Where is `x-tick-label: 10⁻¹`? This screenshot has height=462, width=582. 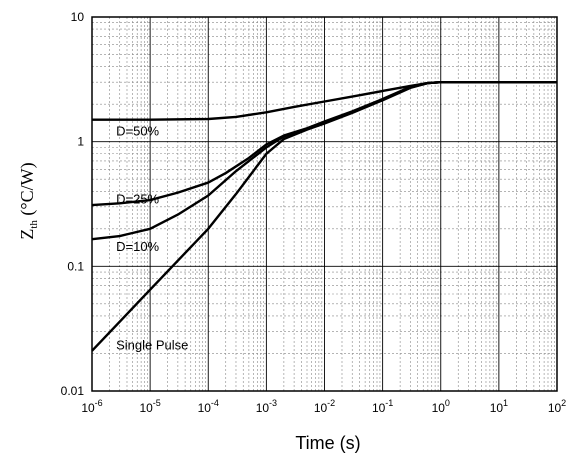
x-tick-label: 10⁻¹ is located at coordinates (382, 406).